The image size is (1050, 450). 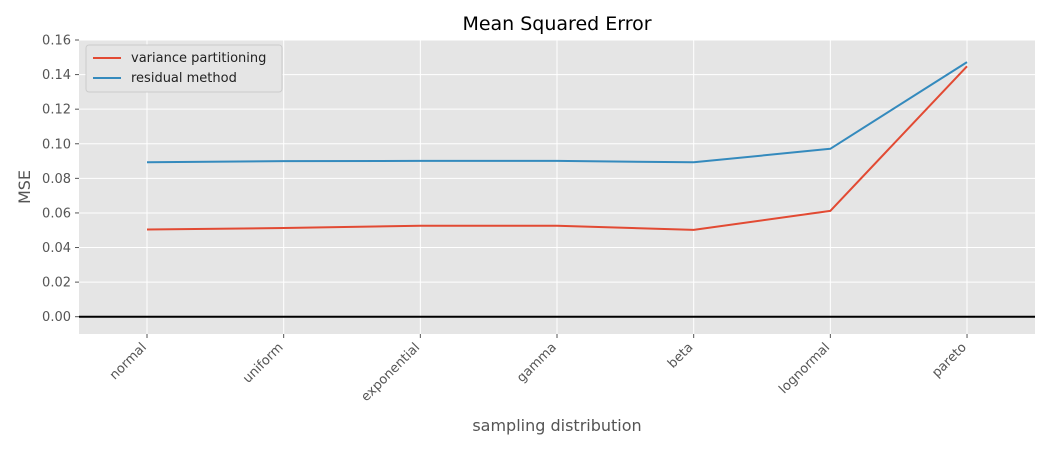 I want to click on y-tick-label: 0.08, so click(x=56, y=179).